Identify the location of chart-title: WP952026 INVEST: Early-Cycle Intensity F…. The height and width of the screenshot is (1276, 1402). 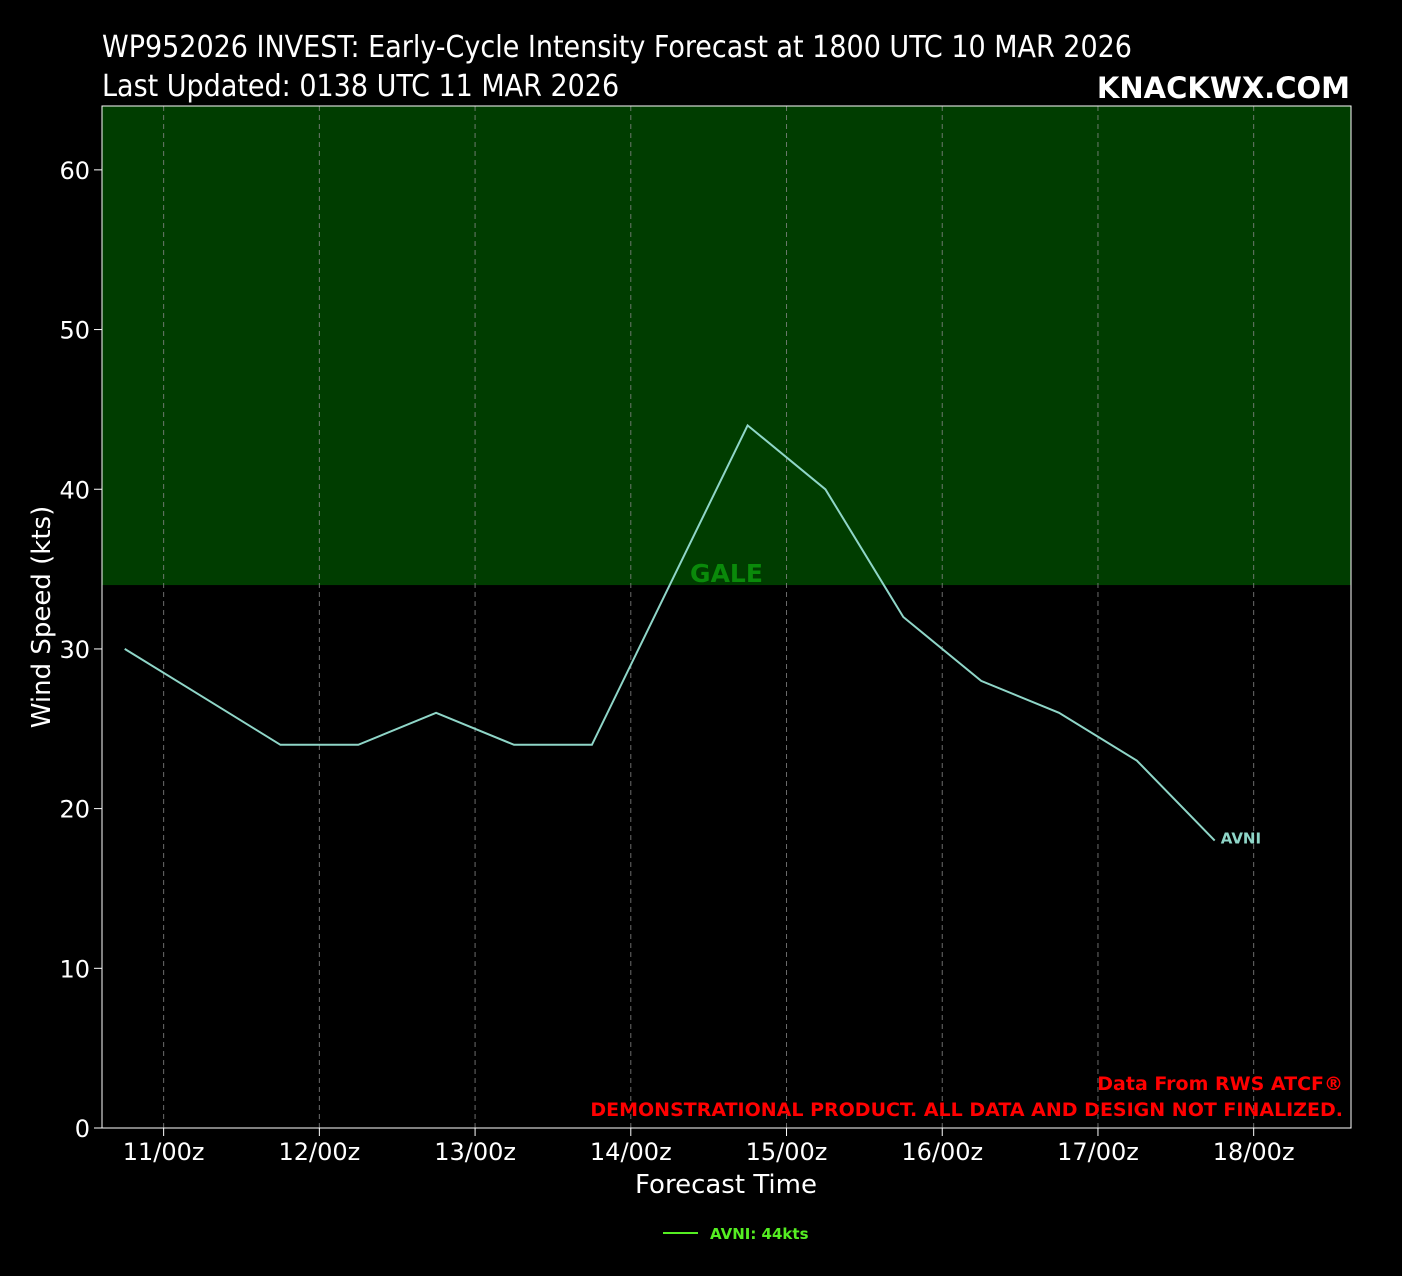
(617, 47).